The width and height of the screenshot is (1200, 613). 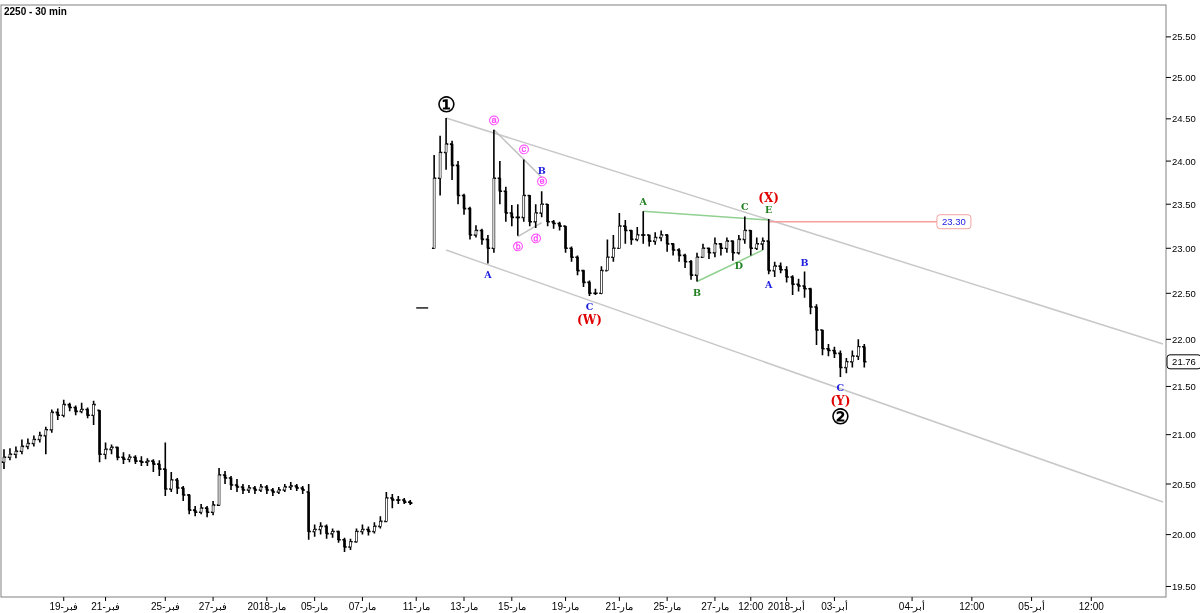 I want to click on x-tick-label: 15-مار, so click(x=512, y=607).